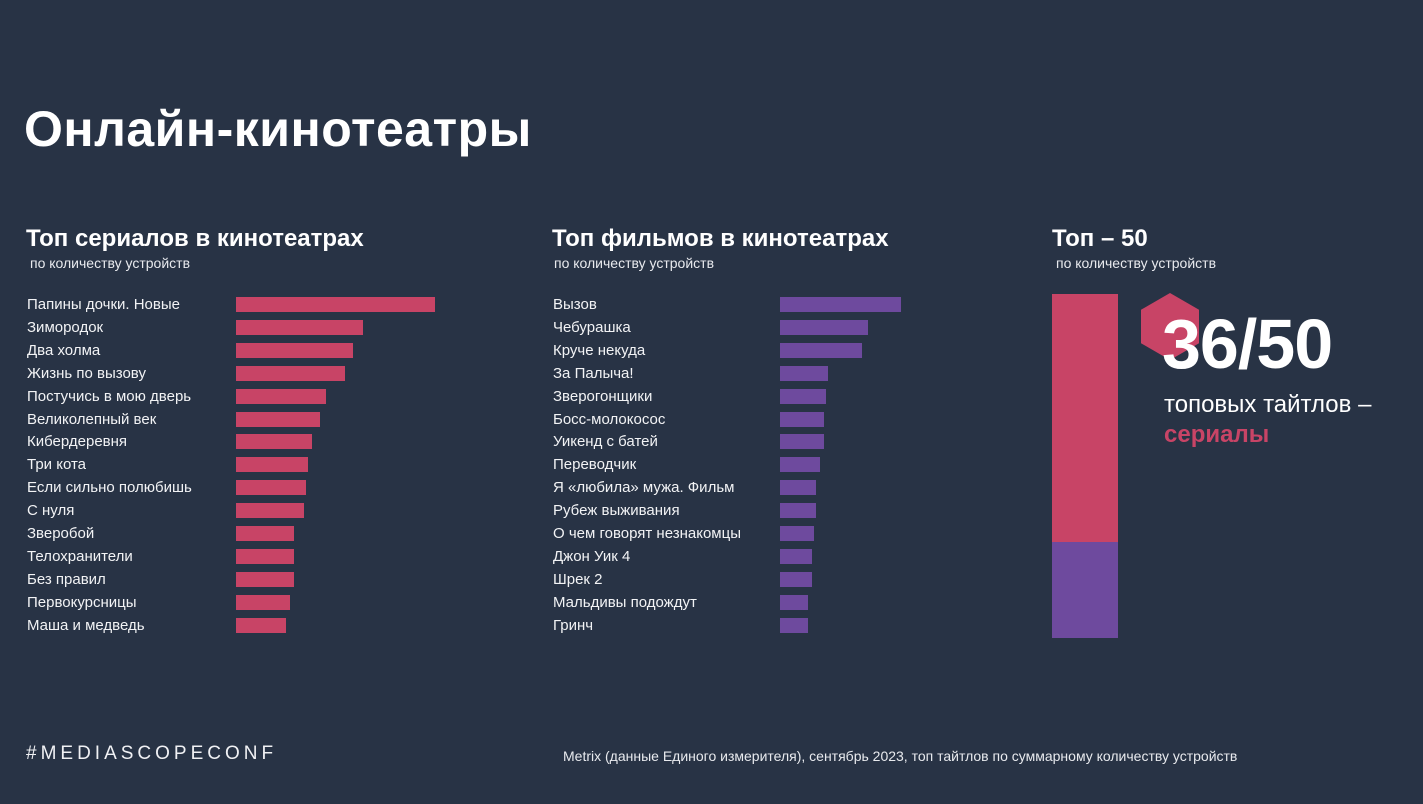  I want to click on headline-caption: топовых тайтлов –, so click(1268, 404).